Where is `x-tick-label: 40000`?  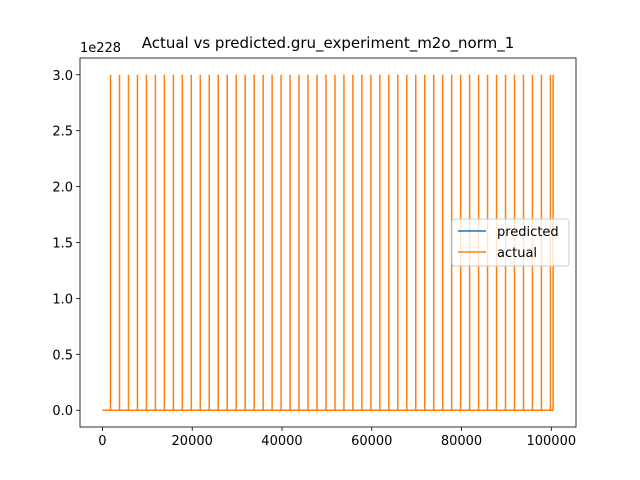 x-tick-label: 40000 is located at coordinates (281, 441).